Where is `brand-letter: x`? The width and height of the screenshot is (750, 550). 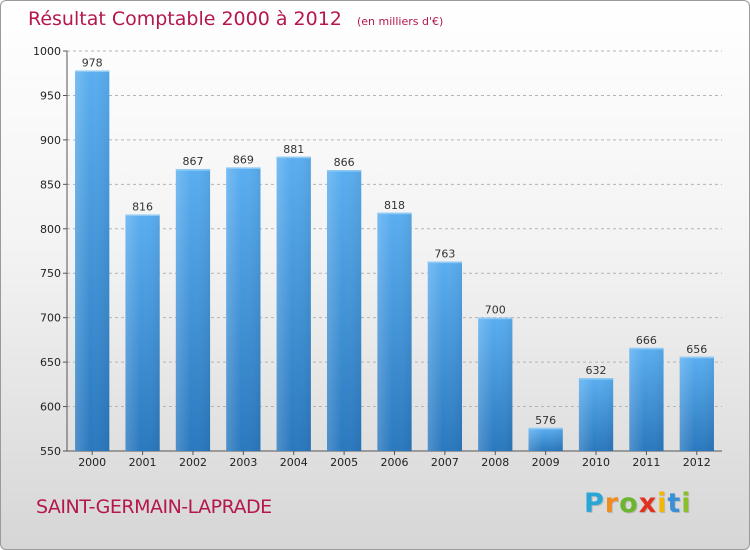 brand-letter: x is located at coordinates (648, 503).